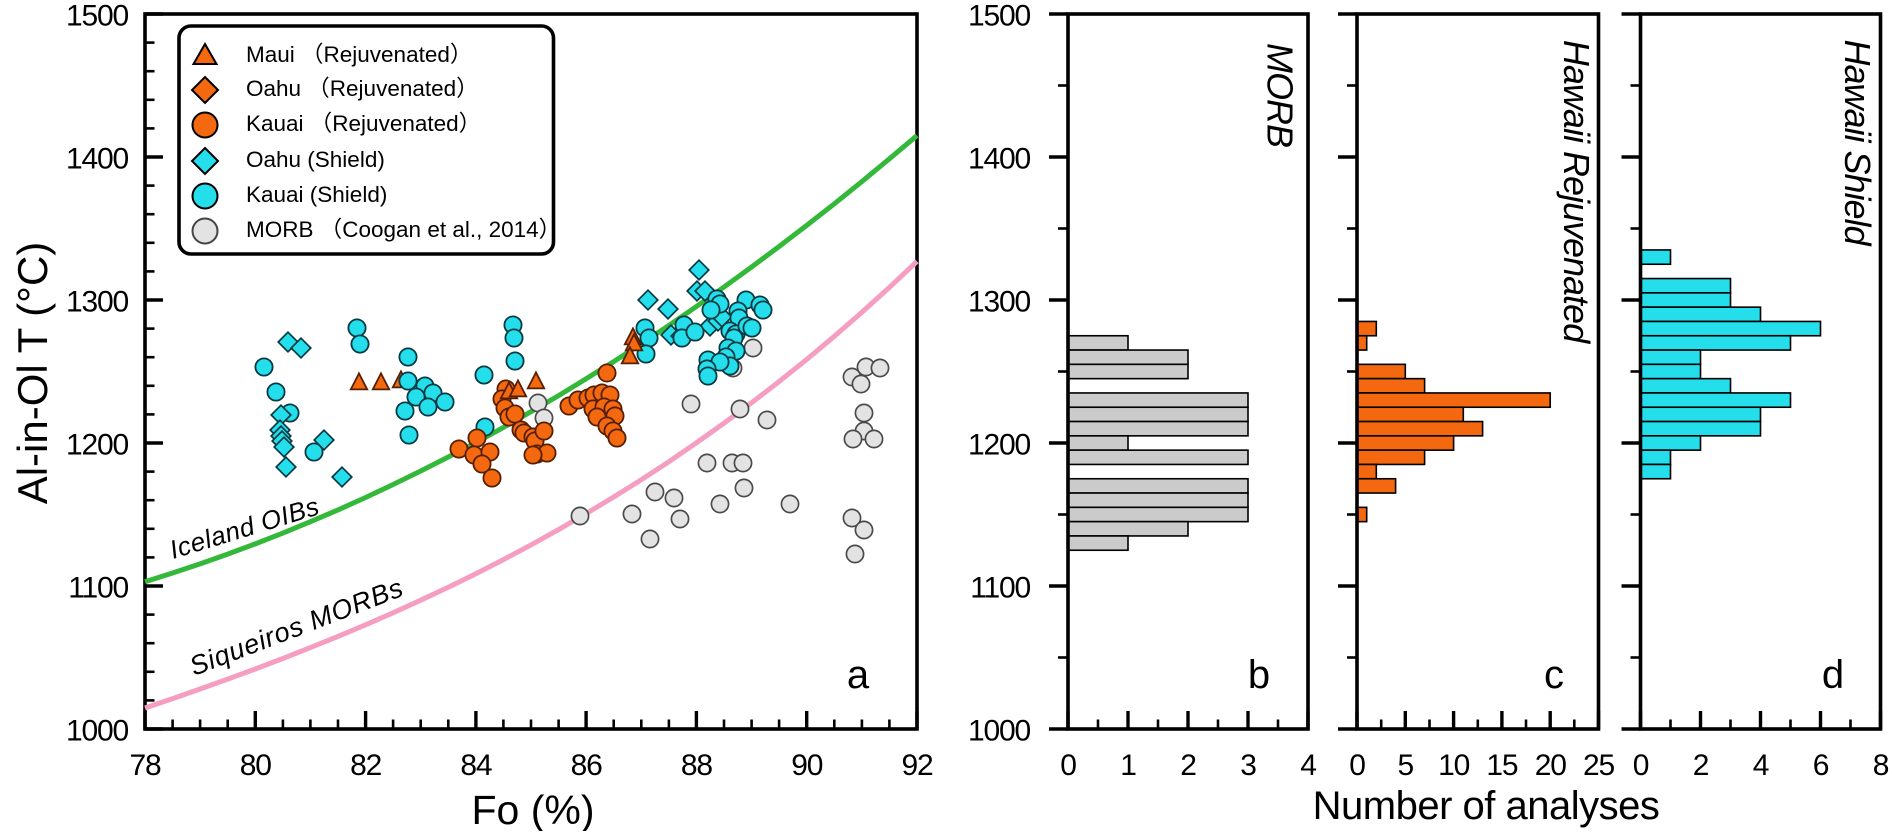 This screenshot has width=1892, height=836. Describe the element at coordinates (359, 54) in the screenshot. I see `svg-text: Maui （Rejuvenated）` at that location.